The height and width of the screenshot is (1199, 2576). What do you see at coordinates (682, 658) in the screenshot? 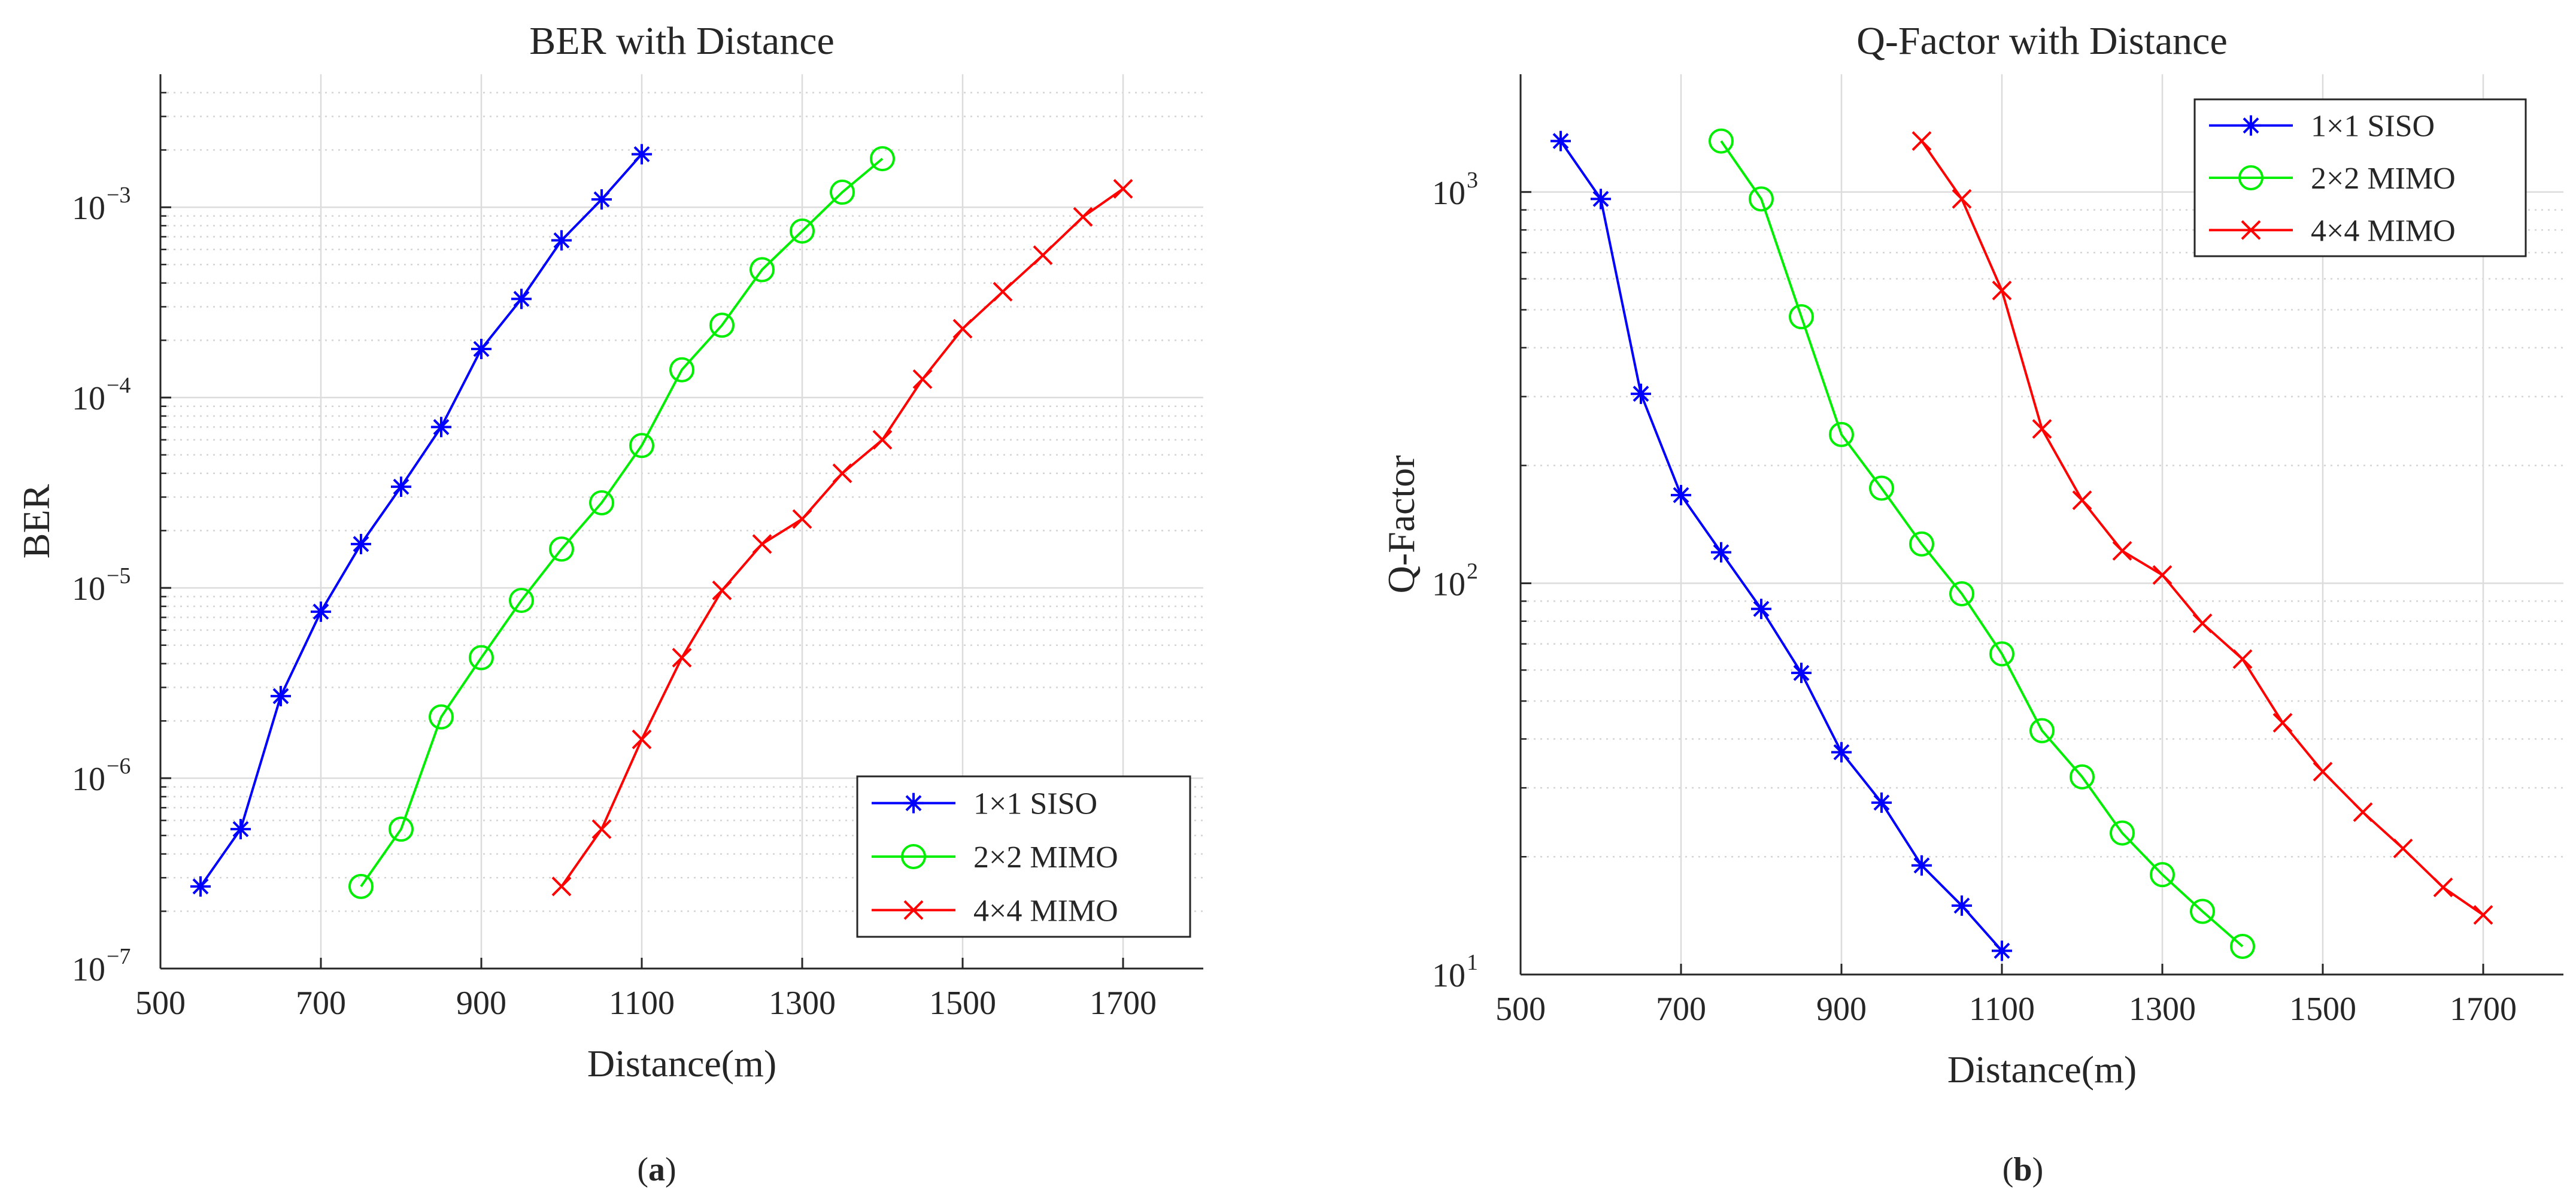
I see `marker-p0-s2-pt3` at bounding box center [682, 658].